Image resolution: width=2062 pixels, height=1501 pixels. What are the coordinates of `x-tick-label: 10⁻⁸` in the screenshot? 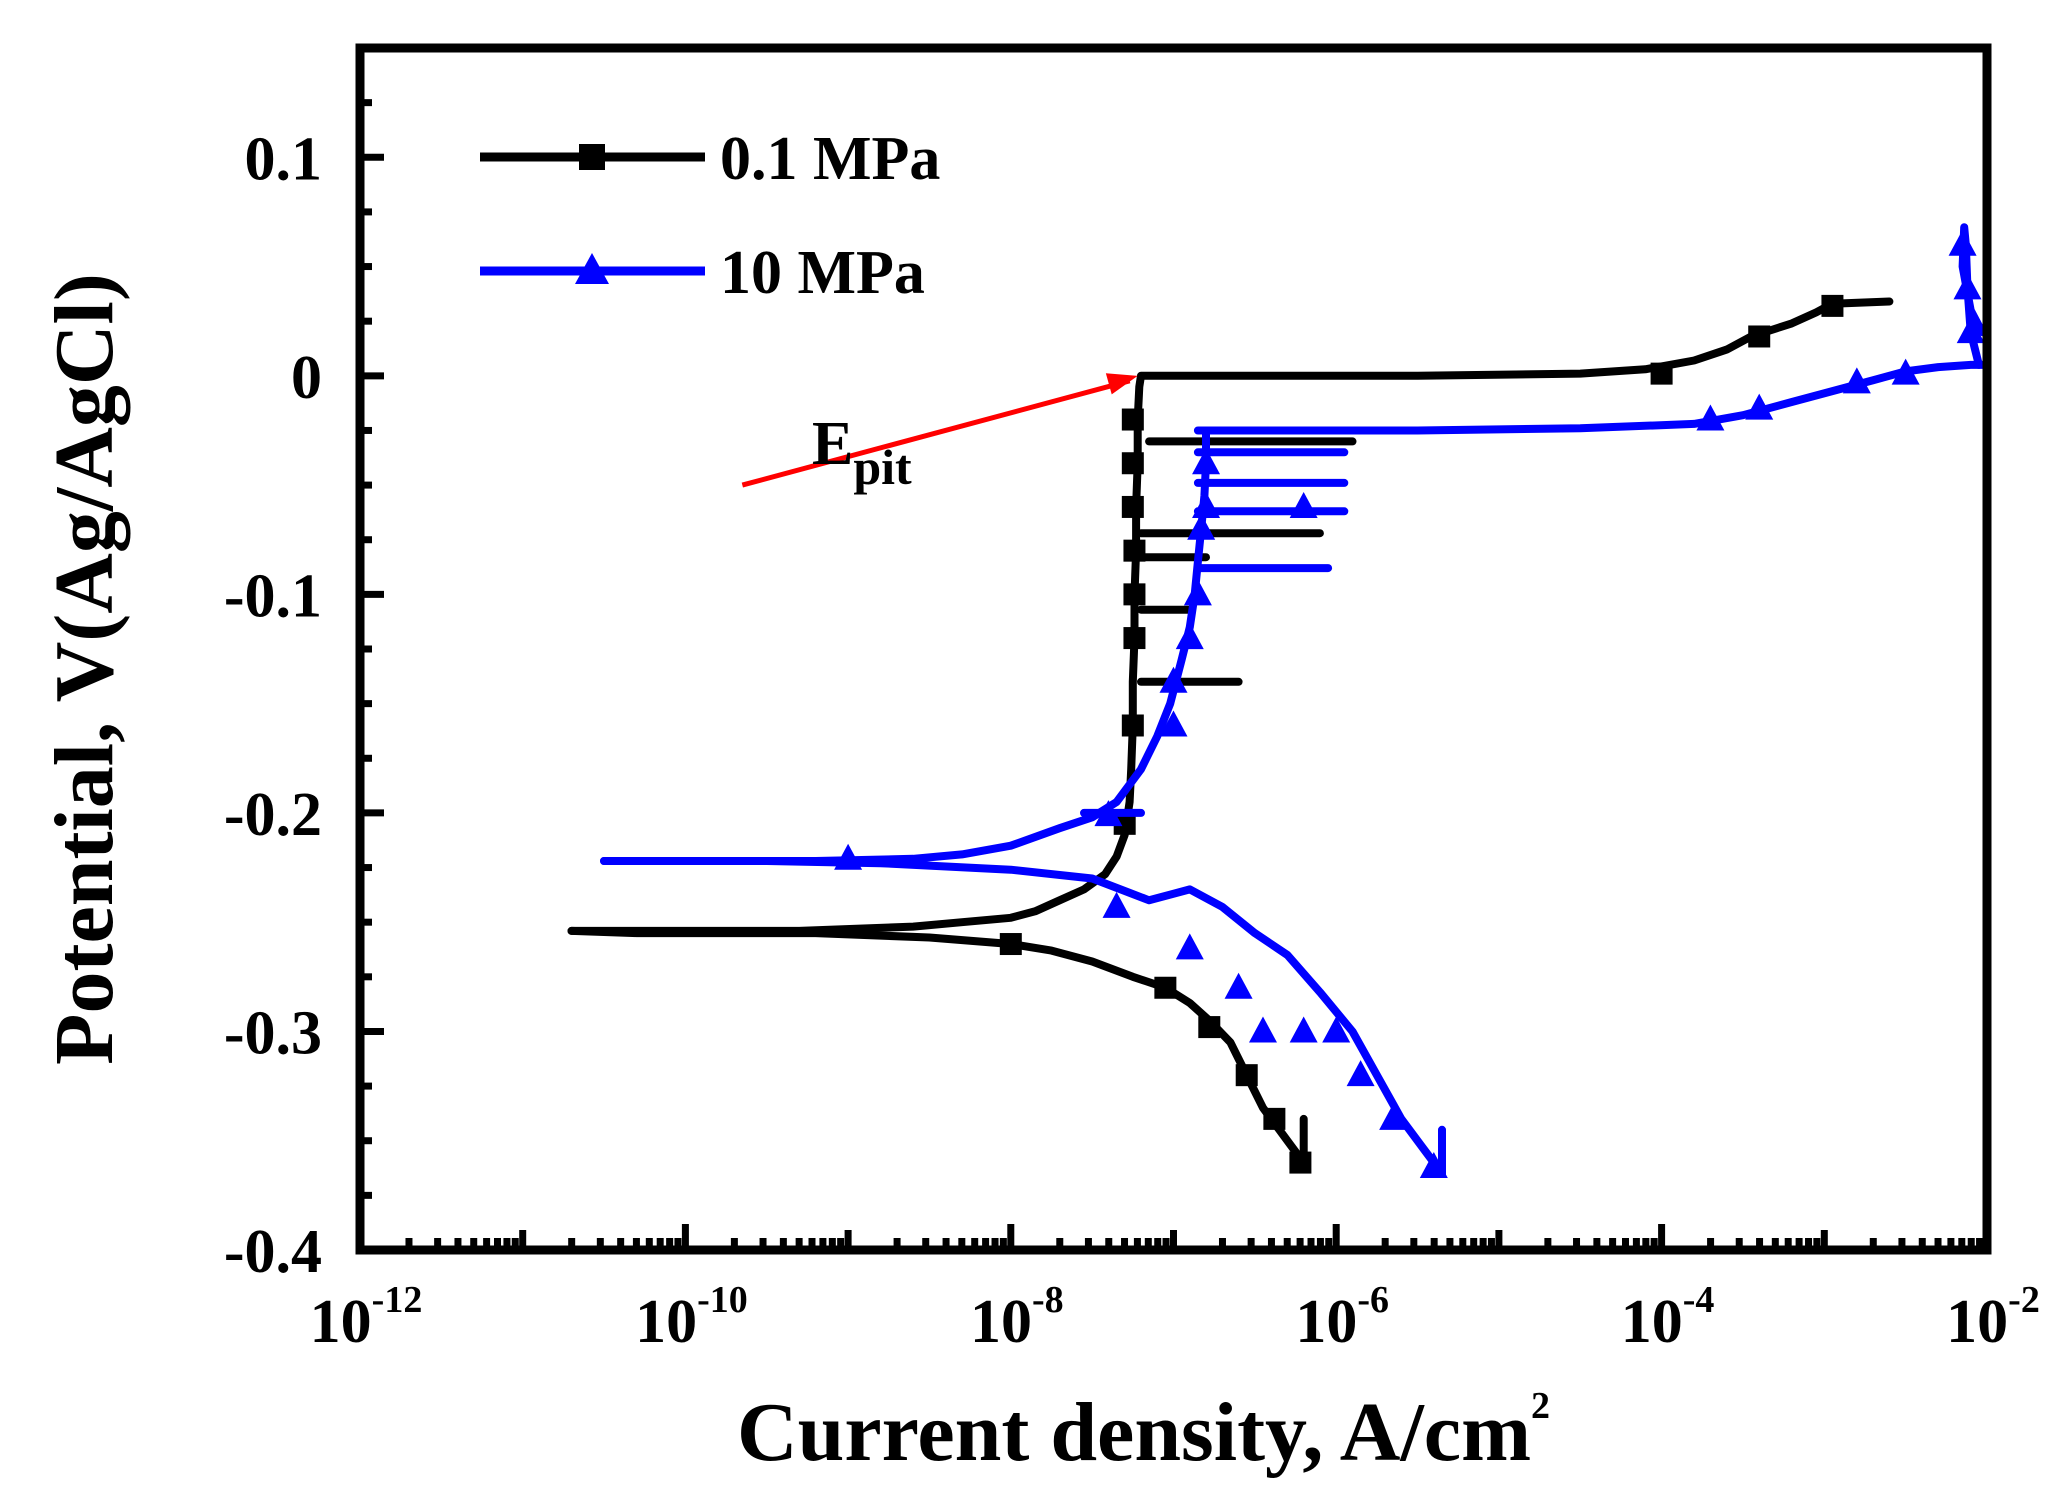 It's located at (1017, 1317).